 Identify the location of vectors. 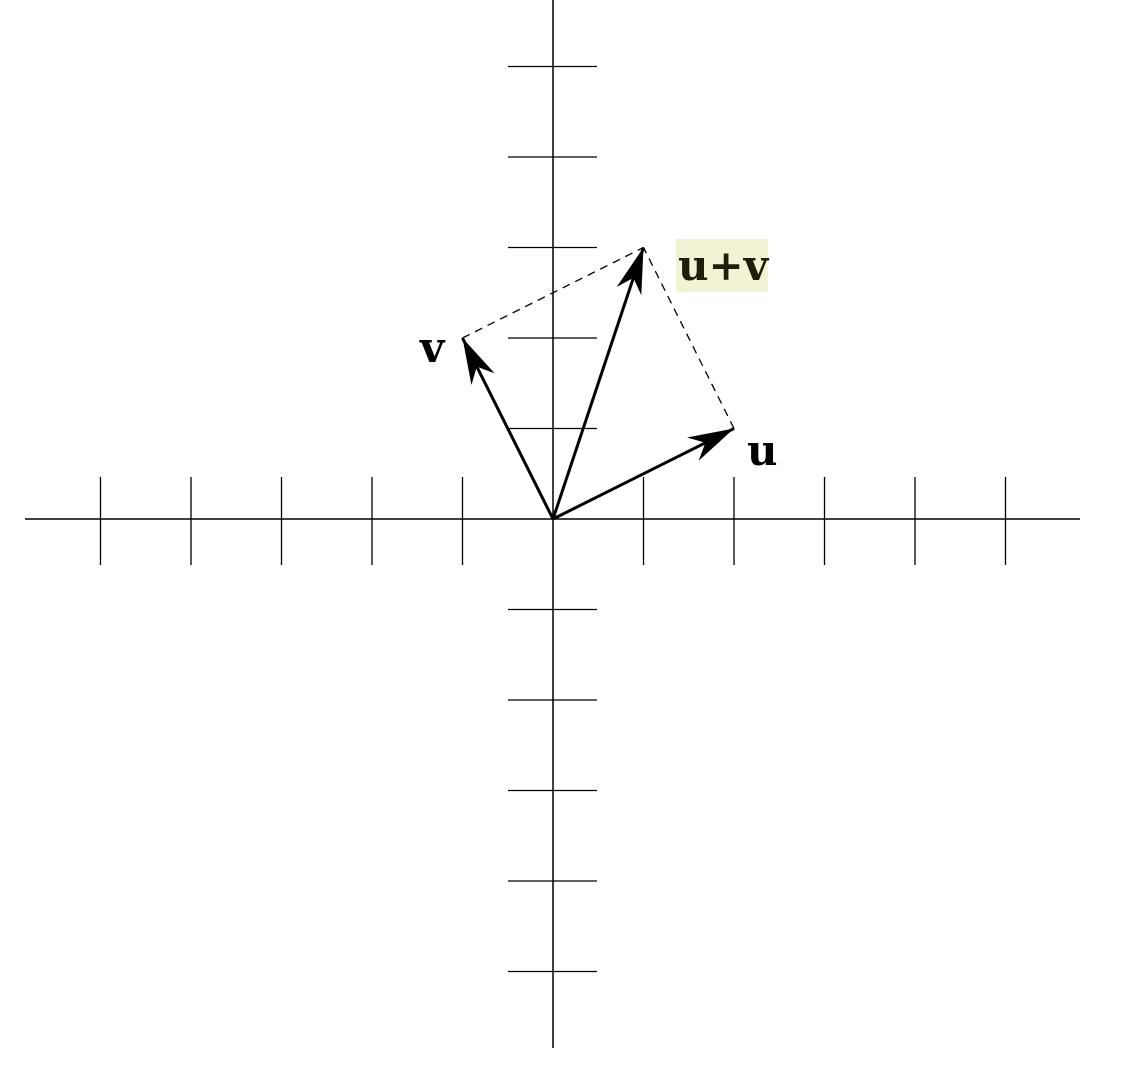
(598, 384).